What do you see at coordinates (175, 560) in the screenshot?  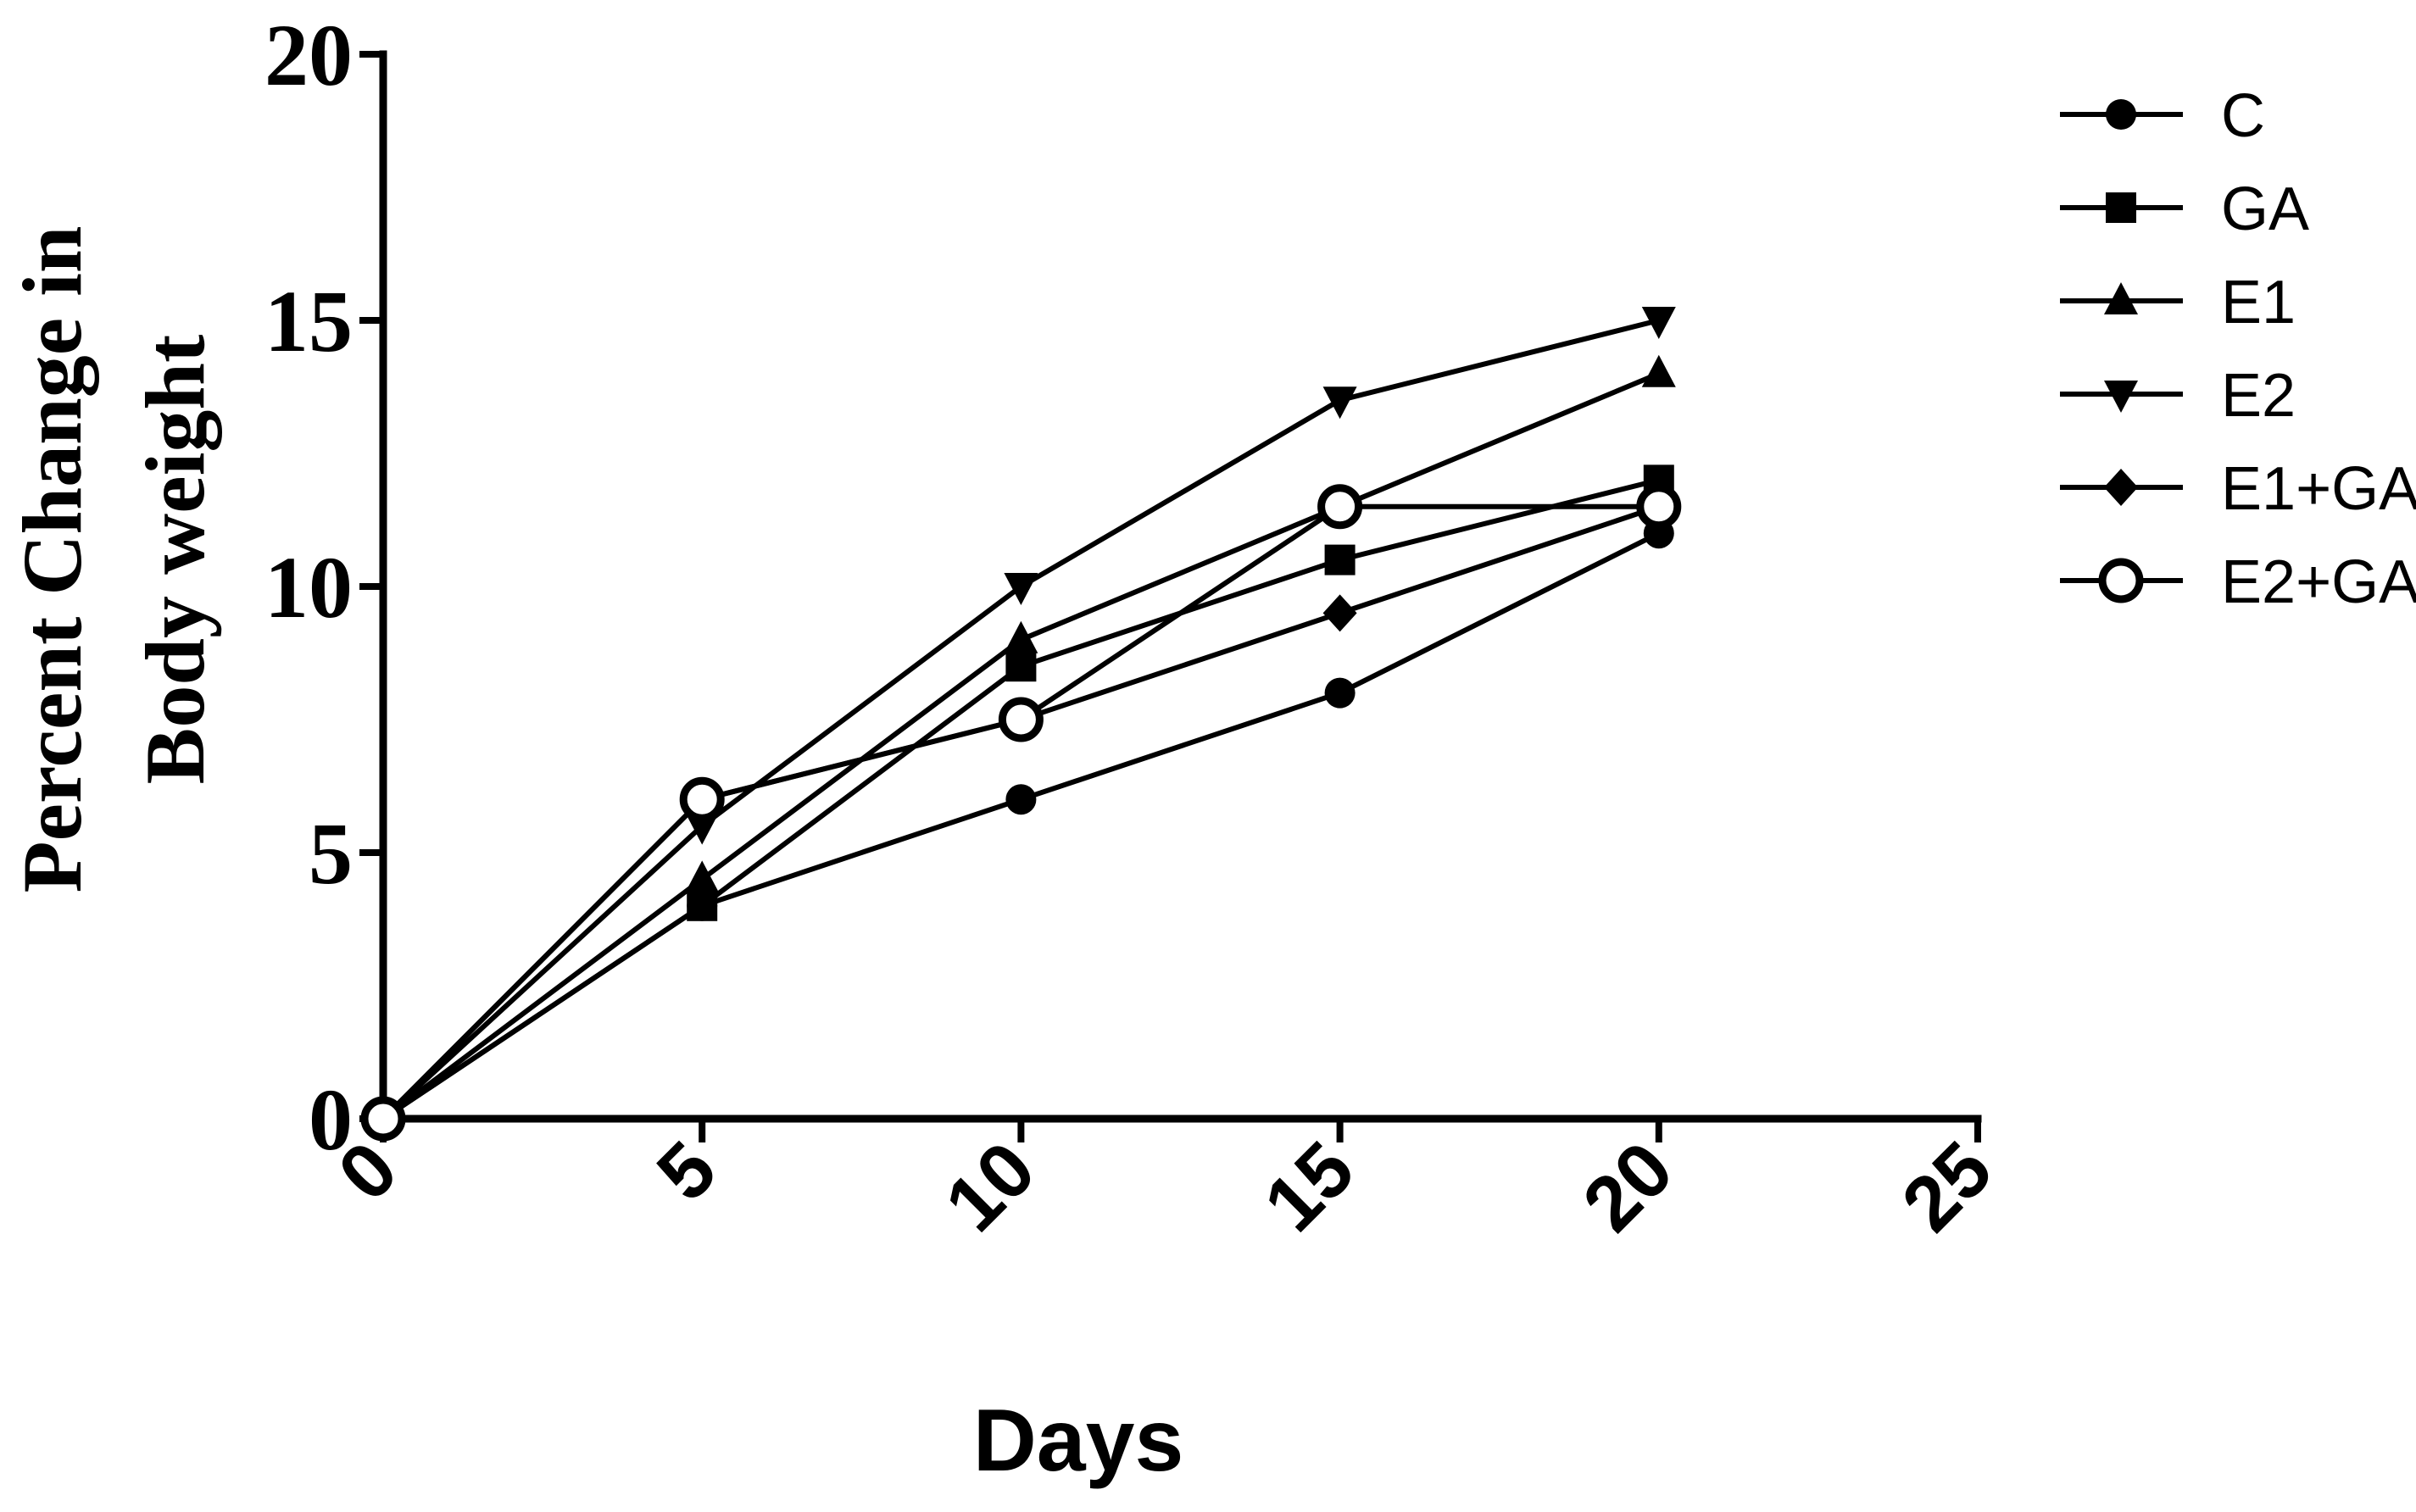 I see `y-axis-label-line2: Body weight` at bounding box center [175, 560].